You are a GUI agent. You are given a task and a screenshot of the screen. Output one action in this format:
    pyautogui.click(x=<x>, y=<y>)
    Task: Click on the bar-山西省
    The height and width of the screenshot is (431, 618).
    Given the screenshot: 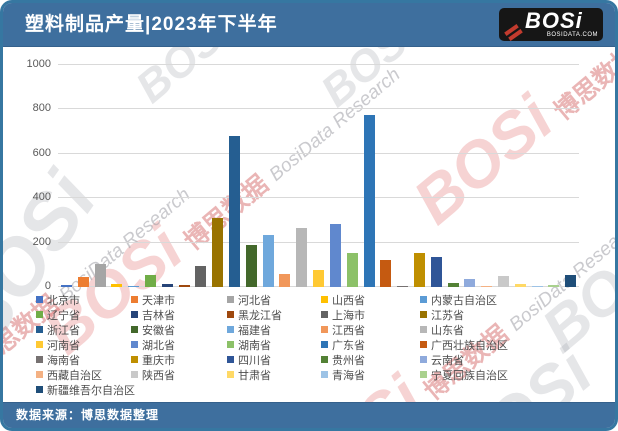 What is the action you would take?
    pyautogui.click(x=117, y=285)
    